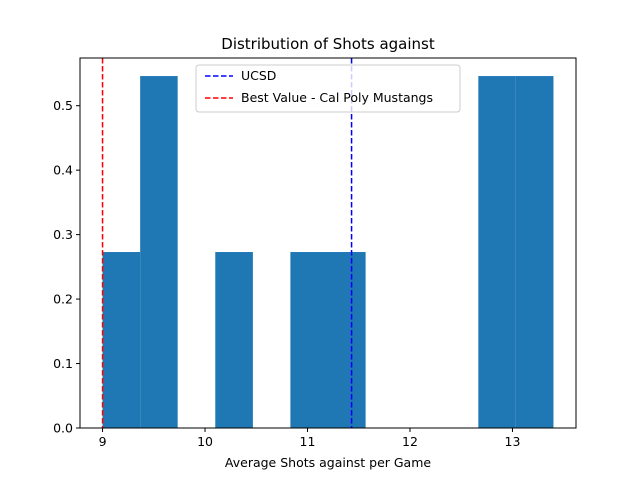 This screenshot has width=640, height=480. What do you see at coordinates (63, 428) in the screenshot?
I see `y-tick-label: 0.0` at bounding box center [63, 428].